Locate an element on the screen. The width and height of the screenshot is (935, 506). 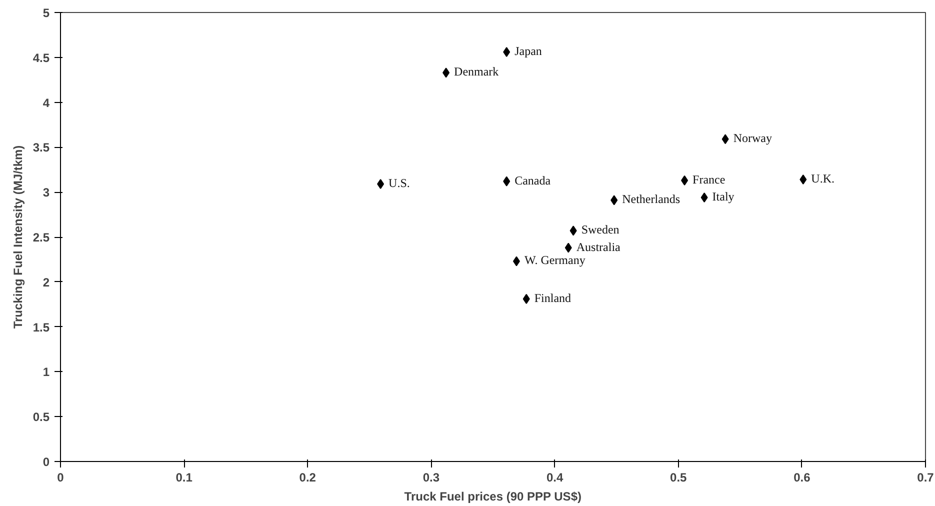
x-tick-label: 0.3 is located at coordinates (431, 477).